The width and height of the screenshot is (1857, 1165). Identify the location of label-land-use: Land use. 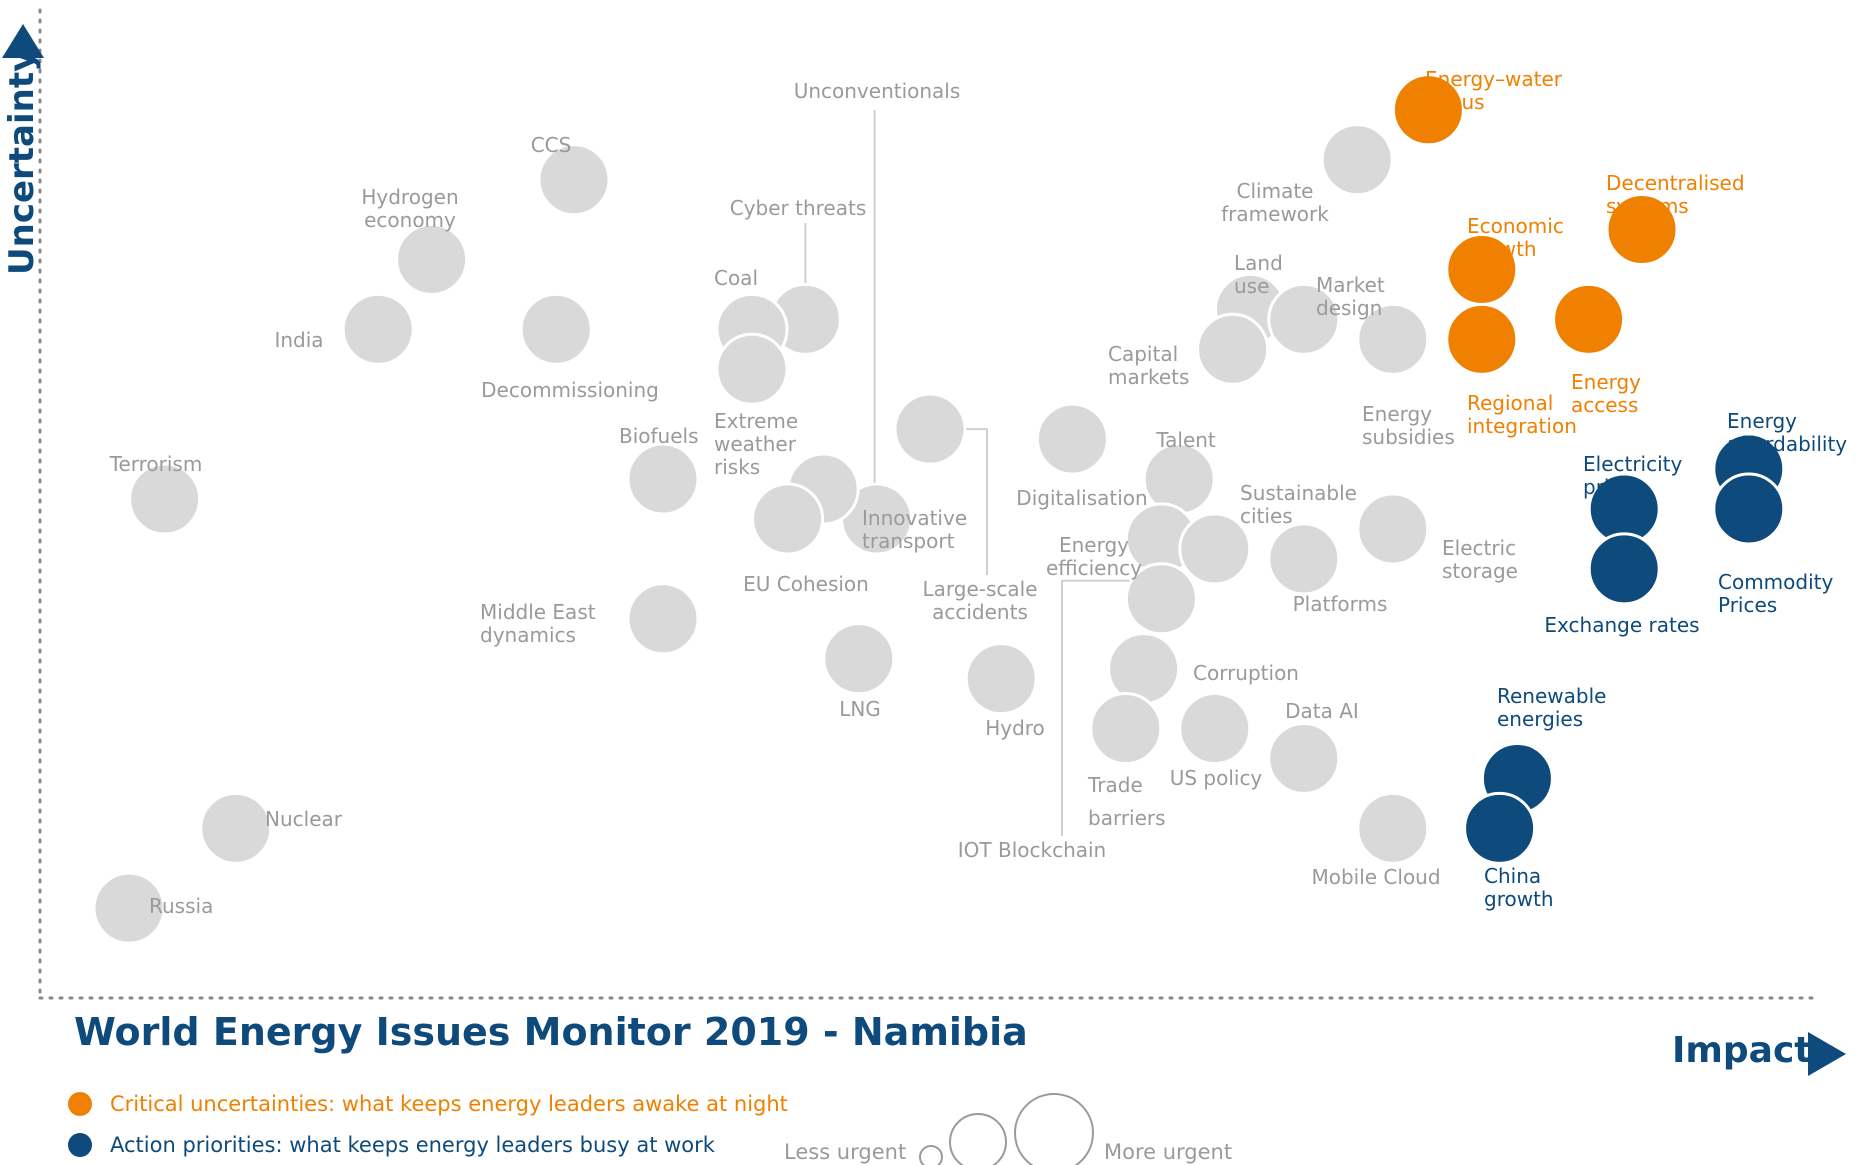
(1258, 274).